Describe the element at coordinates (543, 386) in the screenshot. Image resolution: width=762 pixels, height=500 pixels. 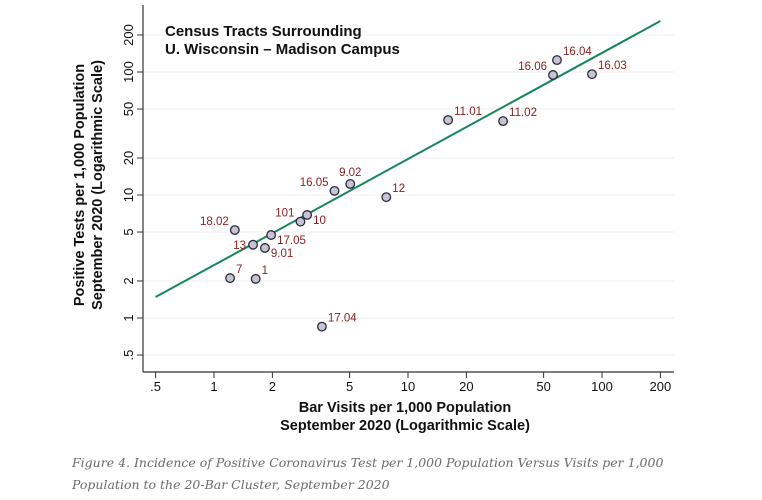
I see `x-tick-label: 50` at that location.